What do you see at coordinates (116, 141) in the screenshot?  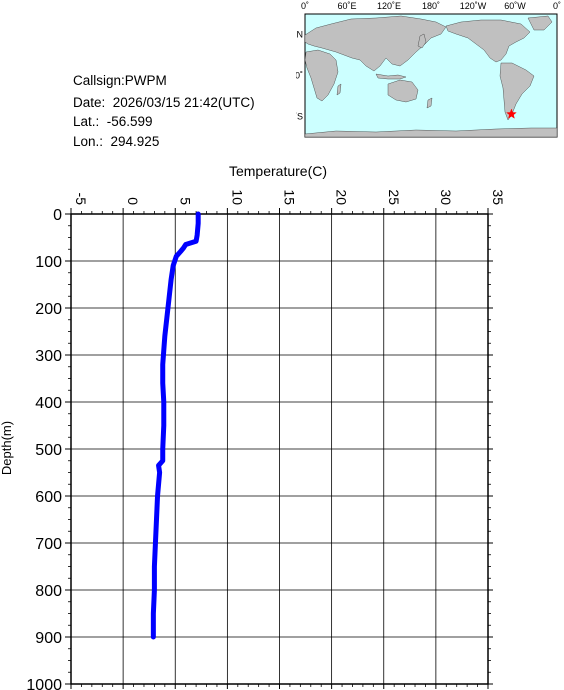 I see `longitude-label: Lon.: 294.925` at bounding box center [116, 141].